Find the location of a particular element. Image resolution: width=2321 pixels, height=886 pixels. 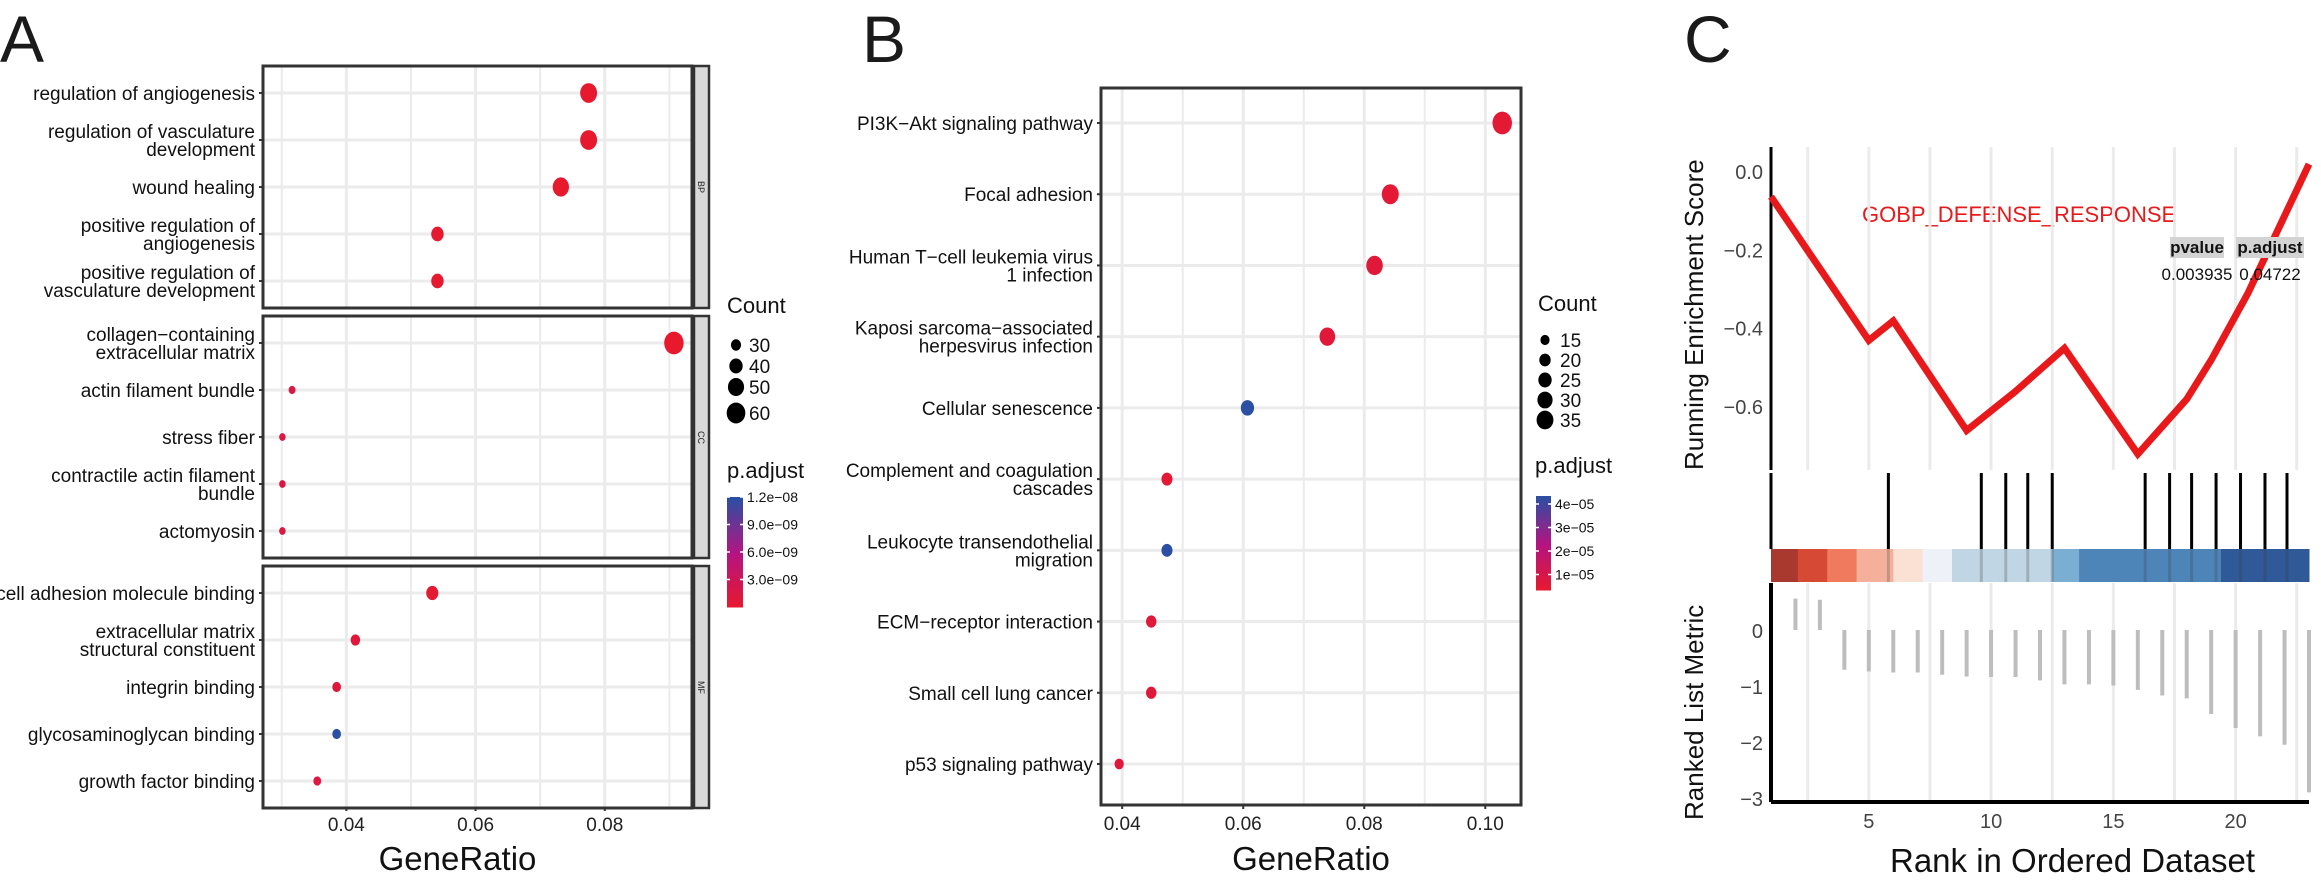

term-label-line: Human T−cell leukemia virus is located at coordinates (971, 257).